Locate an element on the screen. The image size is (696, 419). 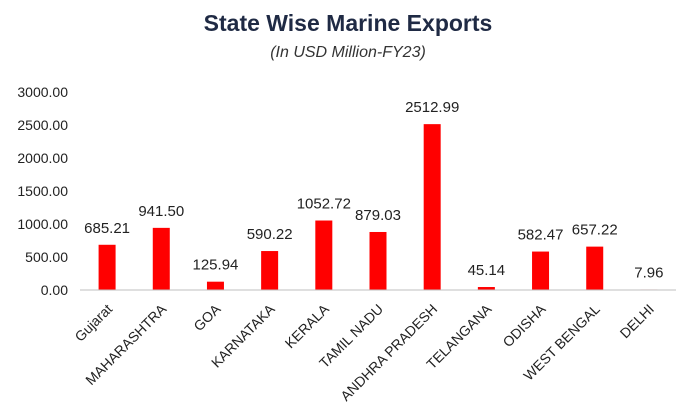
y-tick-label: 1500.00 is located at coordinates (42, 191).